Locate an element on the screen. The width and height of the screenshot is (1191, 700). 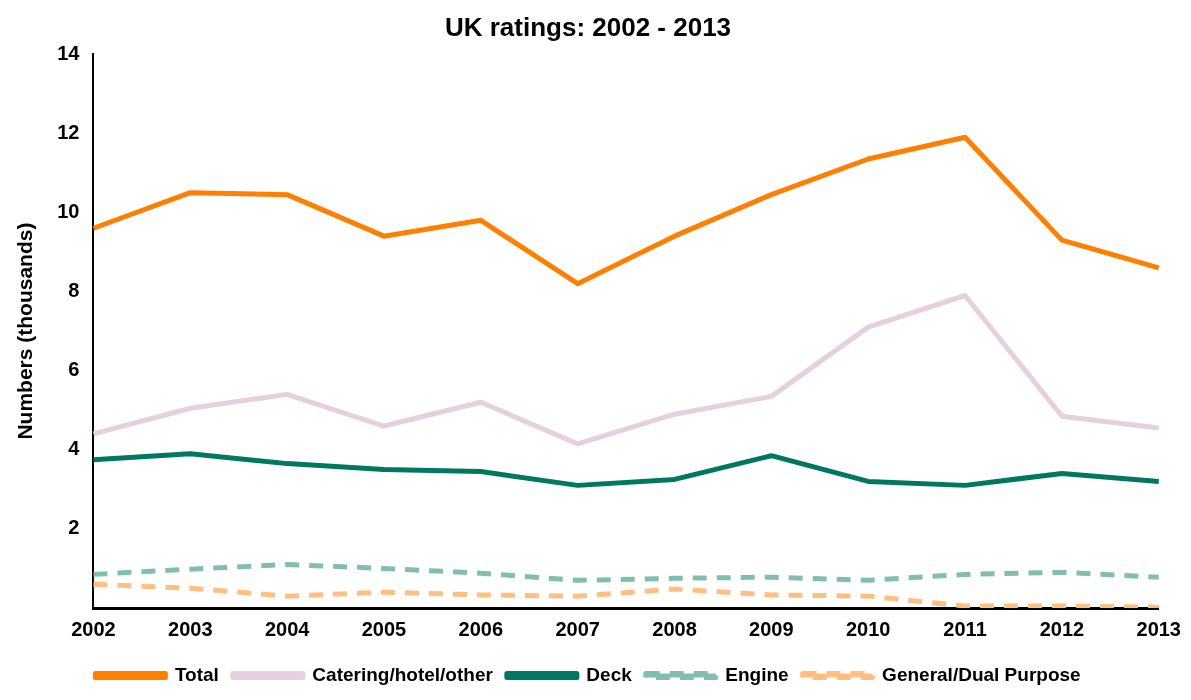
legend-label: Deck is located at coordinates (609, 674).